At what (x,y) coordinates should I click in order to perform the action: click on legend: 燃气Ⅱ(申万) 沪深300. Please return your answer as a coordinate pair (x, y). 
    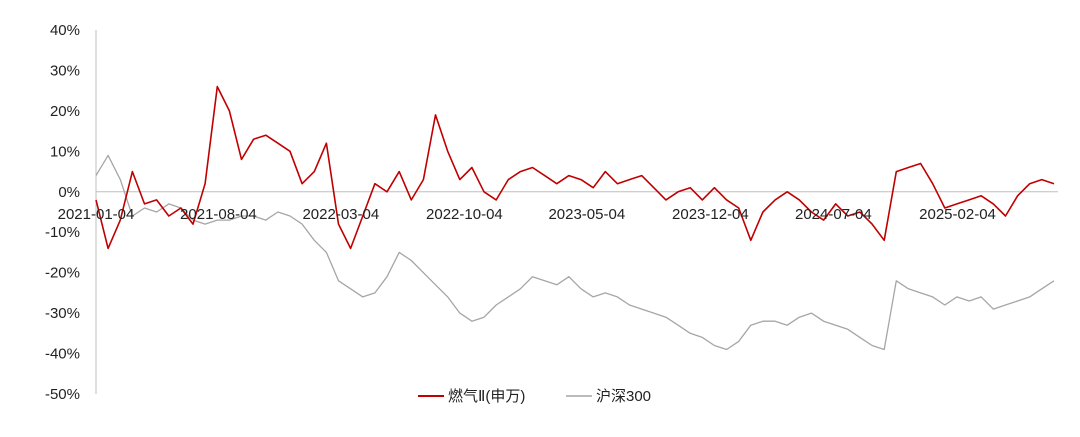
    Looking at the image, I should click on (534, 396).